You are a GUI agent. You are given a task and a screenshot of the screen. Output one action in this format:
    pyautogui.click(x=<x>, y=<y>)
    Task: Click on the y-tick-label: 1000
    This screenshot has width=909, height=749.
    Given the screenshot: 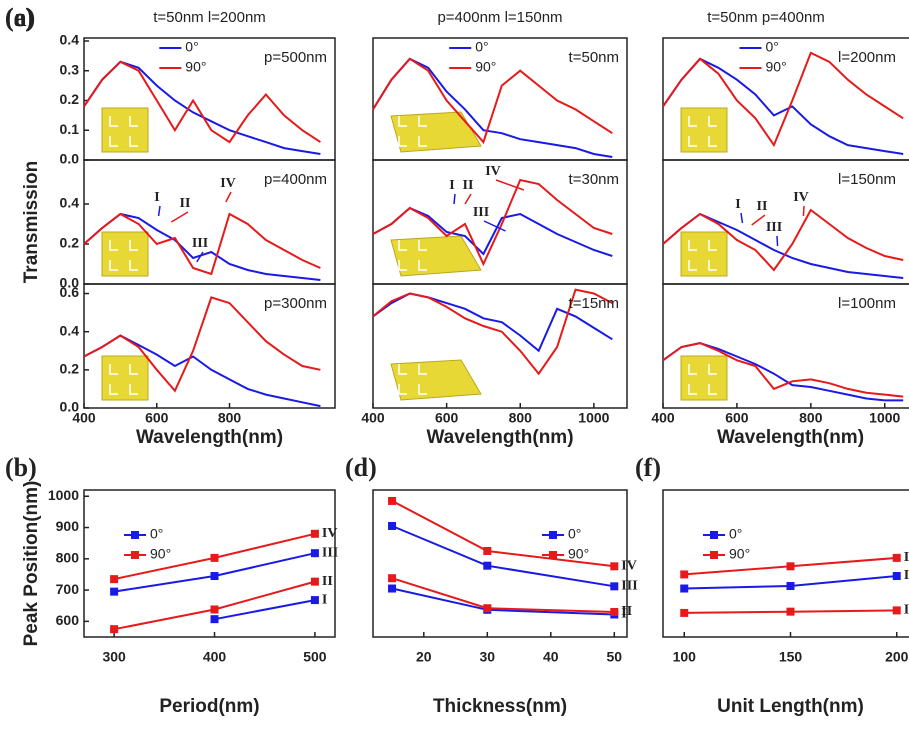 What is the action you would take?
    pyautogui.click(x=63, y=495)
    